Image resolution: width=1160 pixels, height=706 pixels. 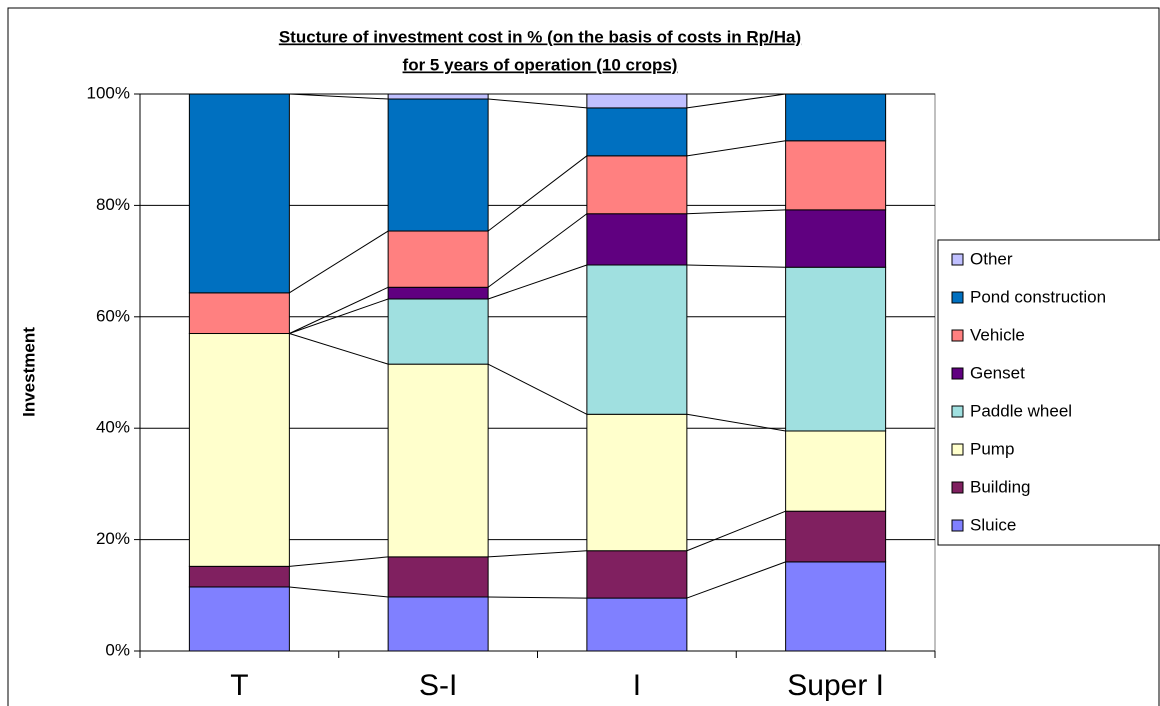 I want to click on y-tick-label: 40%, so click(x=113, y=427).